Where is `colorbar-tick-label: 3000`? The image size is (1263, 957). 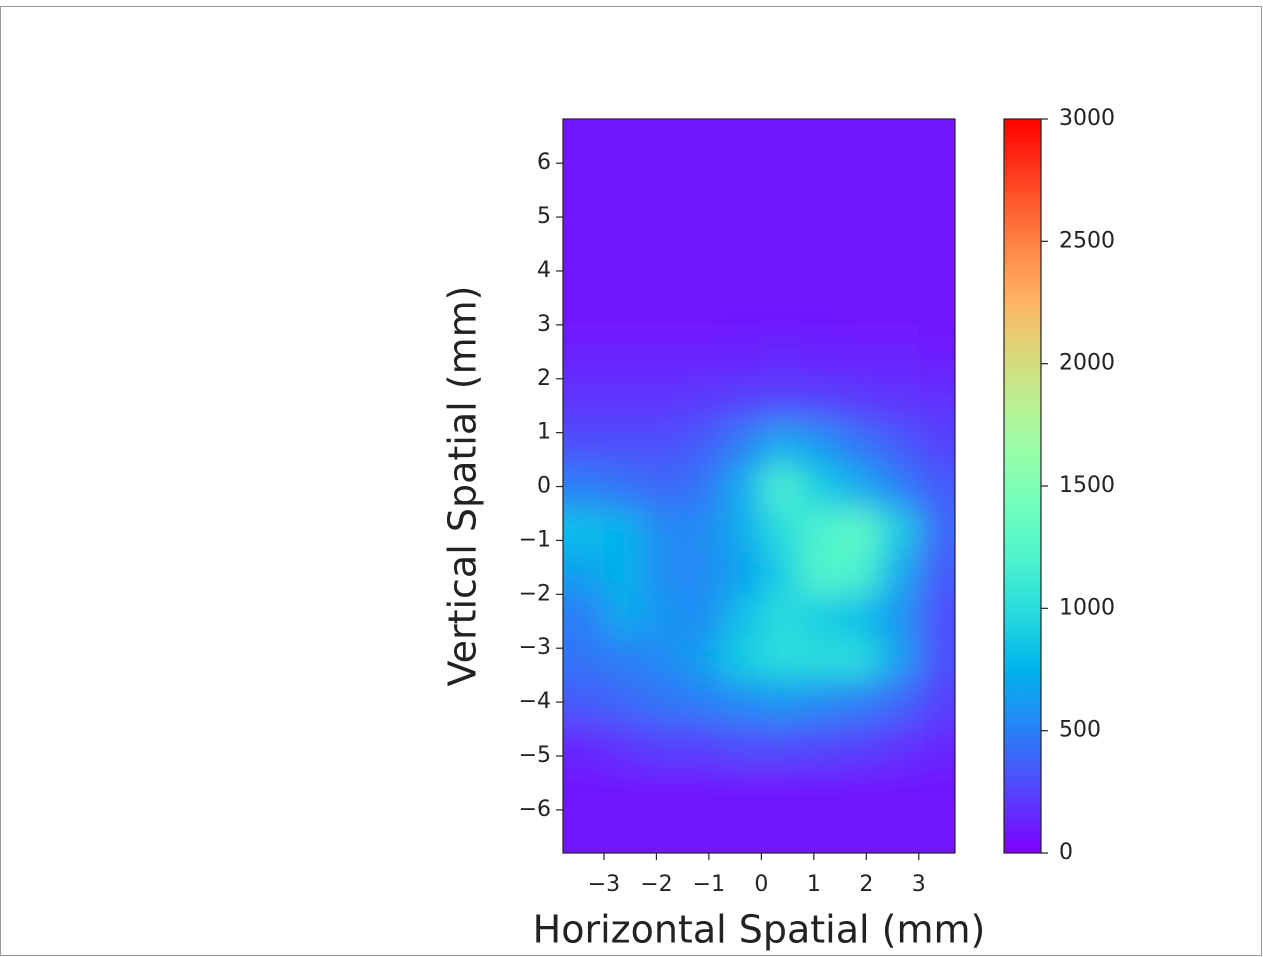
colorbar-tick-label: 3000 is located at coordinates (1087, 118).